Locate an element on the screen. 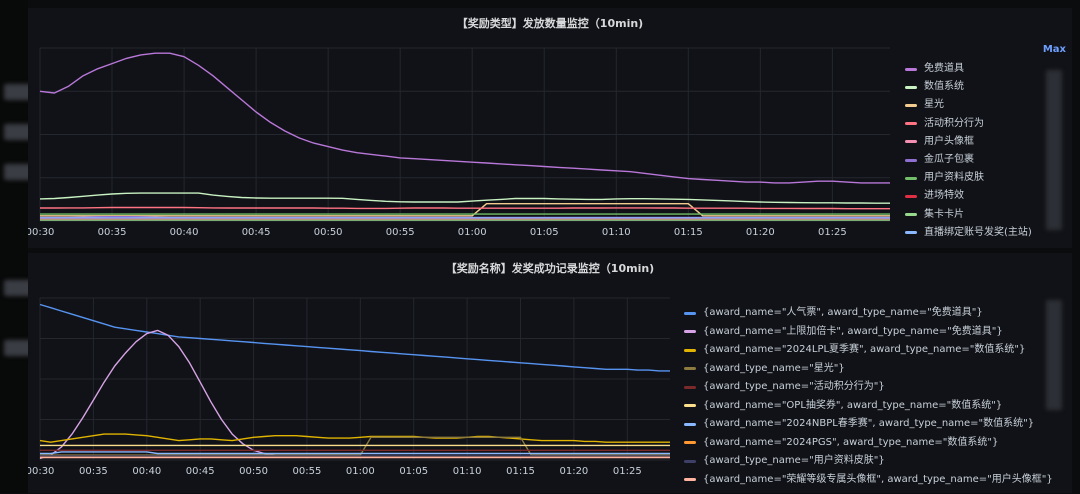  legend-max-header: Max is located at coordinates (1054, 49).